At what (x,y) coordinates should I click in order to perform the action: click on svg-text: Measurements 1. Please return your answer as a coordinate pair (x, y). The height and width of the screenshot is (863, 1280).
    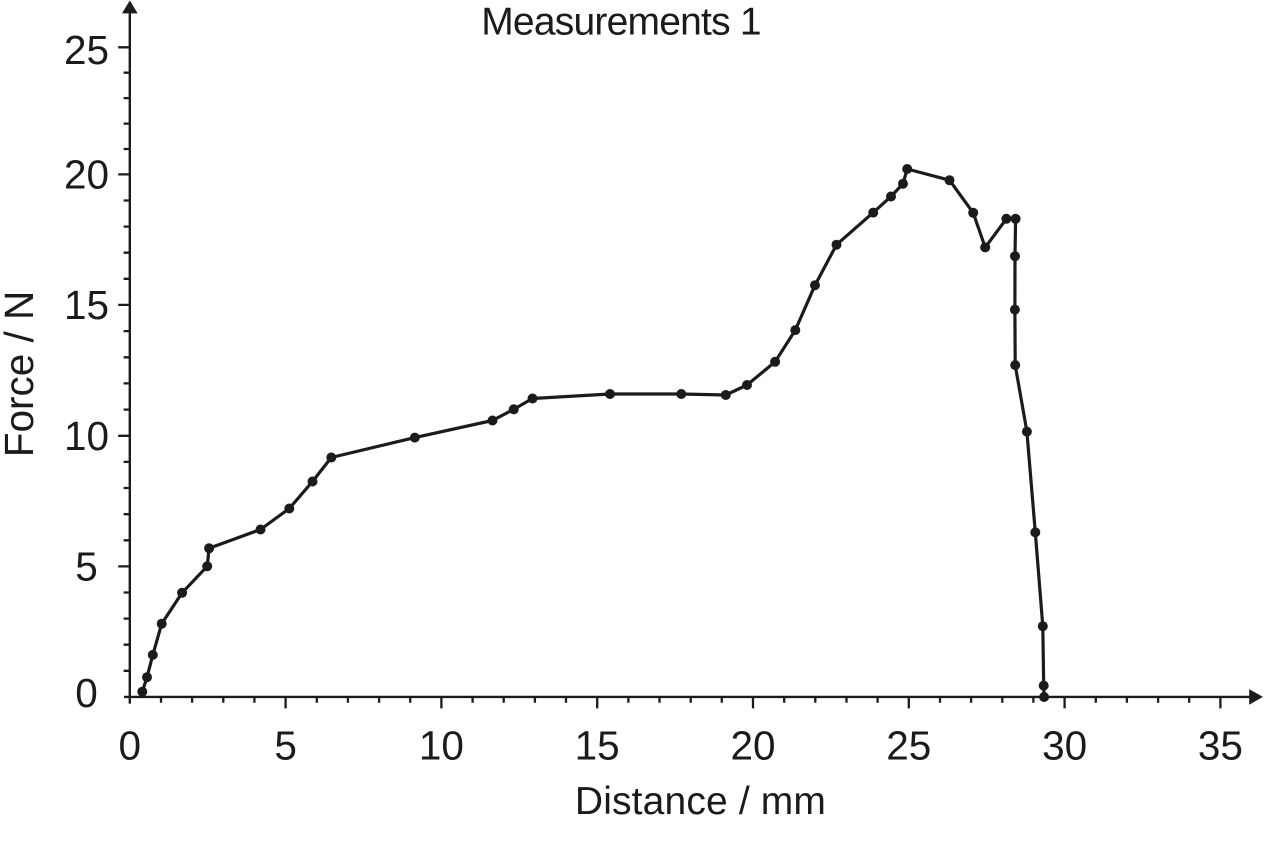
    Looking at the image, I should click on (621, 22).